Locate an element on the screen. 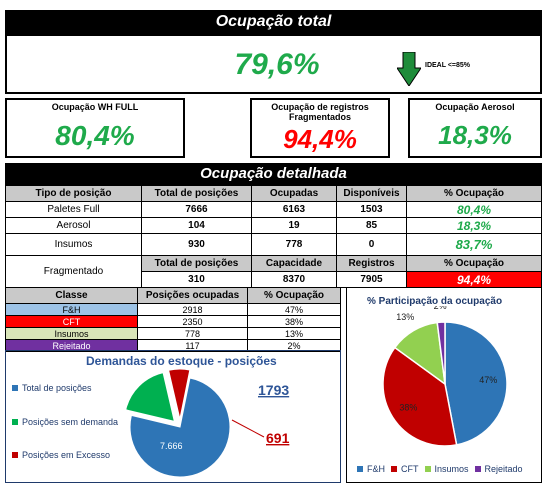 The image size is (547, 489). kpi-aerosol: Ocupação Aerosol 18,3% is located at coordinates (475, 128).